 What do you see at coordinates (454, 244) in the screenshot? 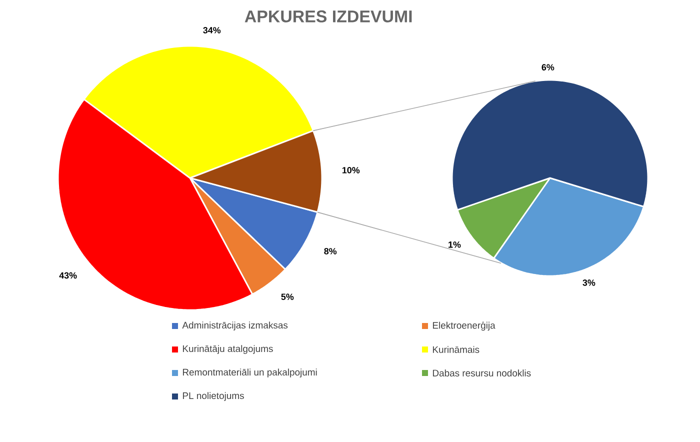
I see `data-label: 1%` at bounding box center [454, 244].